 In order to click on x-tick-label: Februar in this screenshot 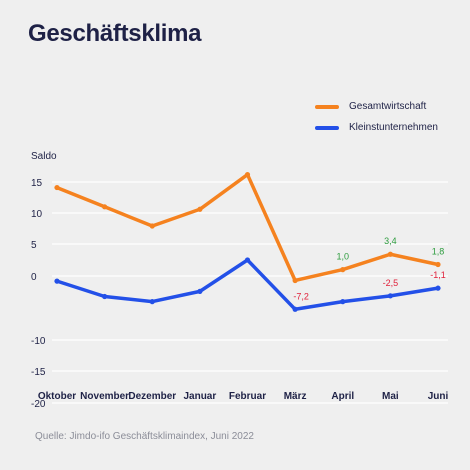, I will do `click(247, 396)`.